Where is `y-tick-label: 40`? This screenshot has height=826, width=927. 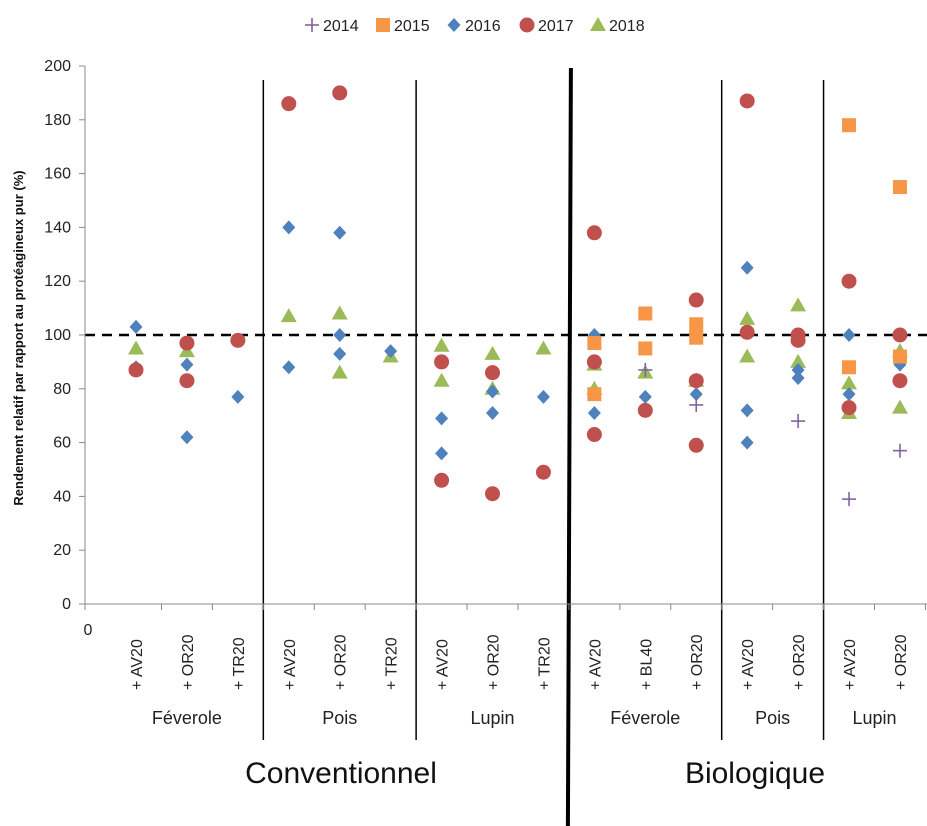
y-tick-label: 40 is located at coordinates (62, 496).